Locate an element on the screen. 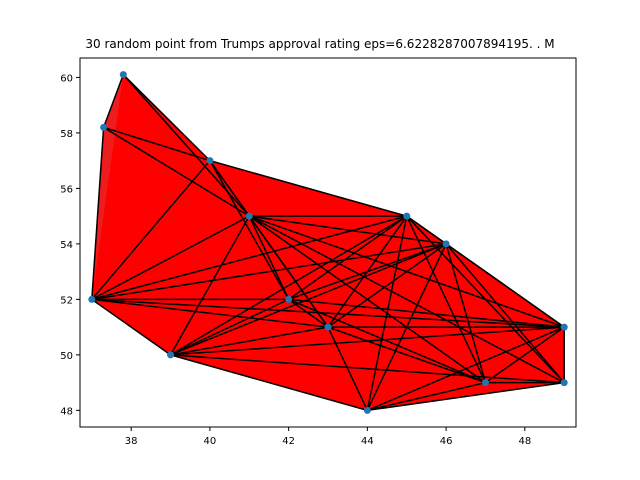 This screenshot has width=640, height=480. y-axis: 48 50 52 54 56 58 60 is located at coordinates (70, 245).